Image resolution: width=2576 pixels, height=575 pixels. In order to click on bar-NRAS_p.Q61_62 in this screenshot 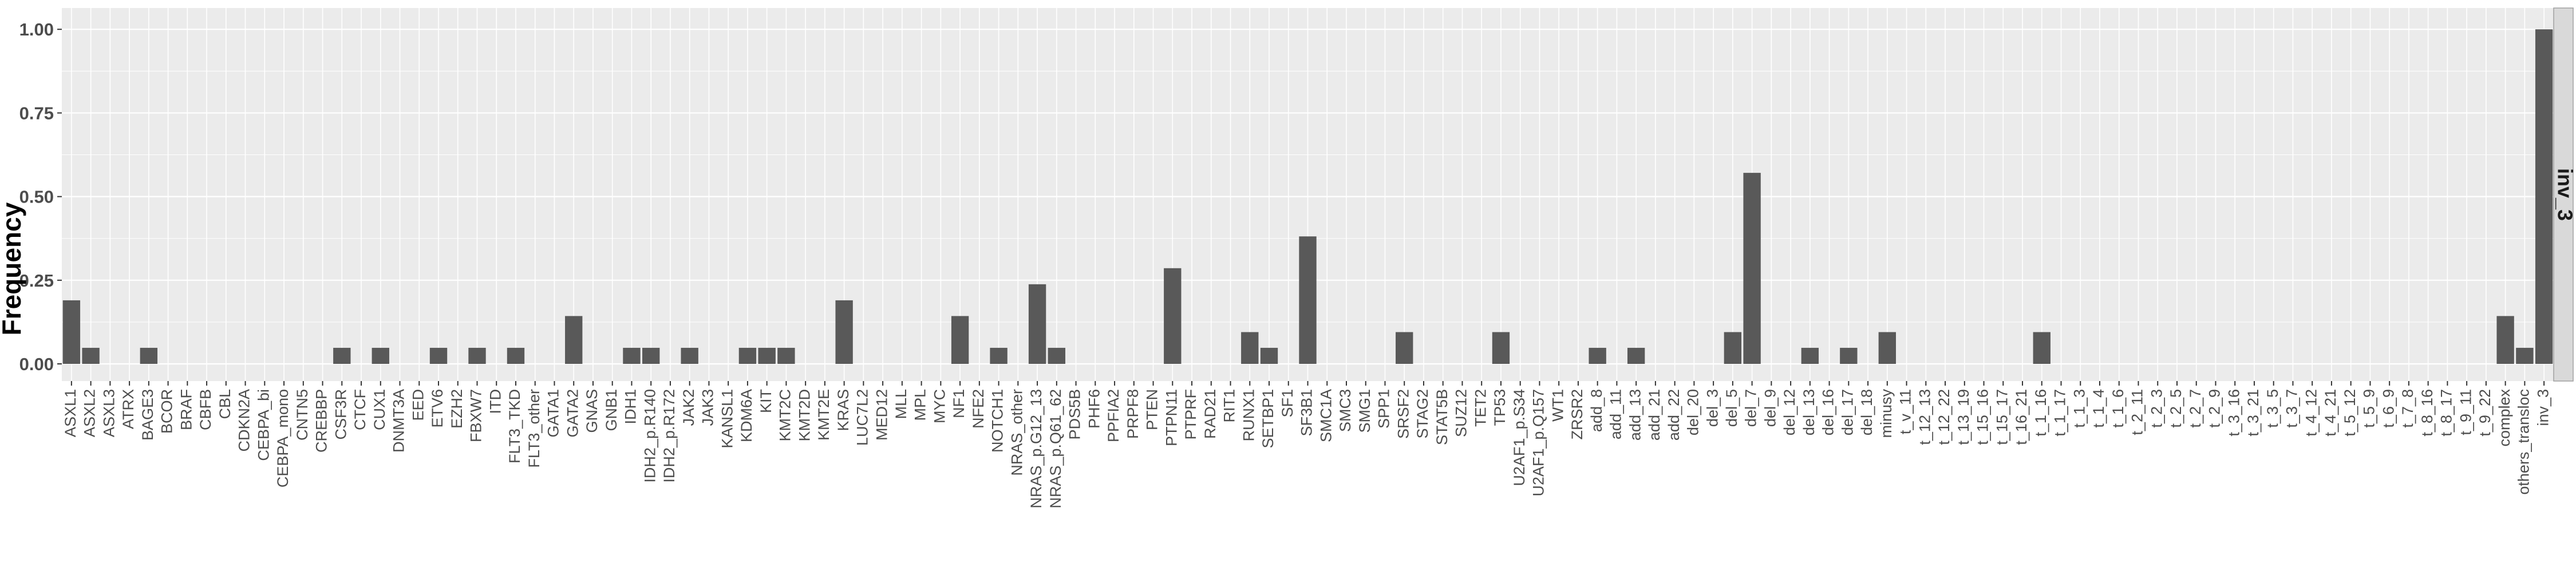, I will do `click(1057, 355)`.